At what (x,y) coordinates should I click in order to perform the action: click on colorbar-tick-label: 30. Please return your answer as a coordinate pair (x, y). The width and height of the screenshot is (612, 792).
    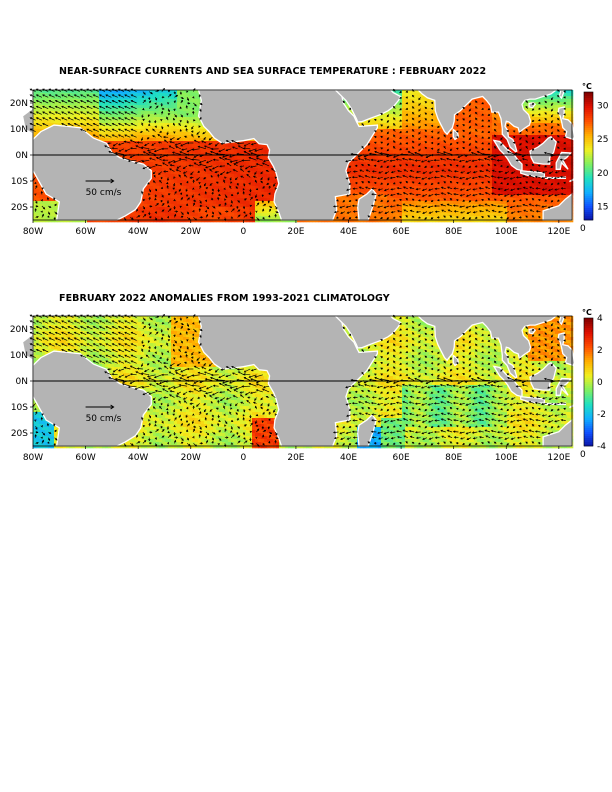
    Looking at the image, I should click on (603, 106).